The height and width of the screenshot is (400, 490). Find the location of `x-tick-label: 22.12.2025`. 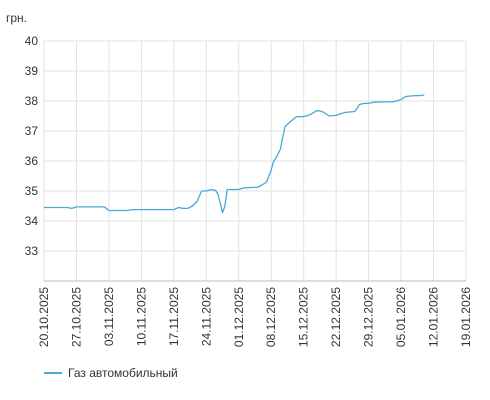

x-tick-label: 22.12.2025 is located at coordinates (336, 317).